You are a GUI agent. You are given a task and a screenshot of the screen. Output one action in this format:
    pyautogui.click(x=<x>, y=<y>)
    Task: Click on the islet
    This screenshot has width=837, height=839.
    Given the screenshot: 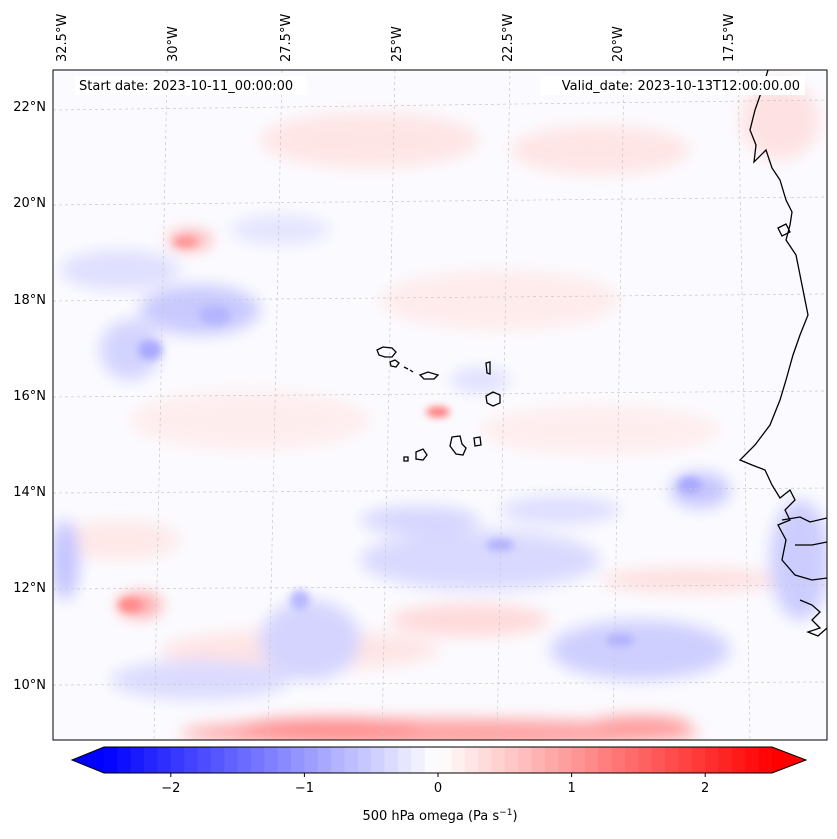 What is the action you would take?
    pyautogui.click(x=411, y=371)
    